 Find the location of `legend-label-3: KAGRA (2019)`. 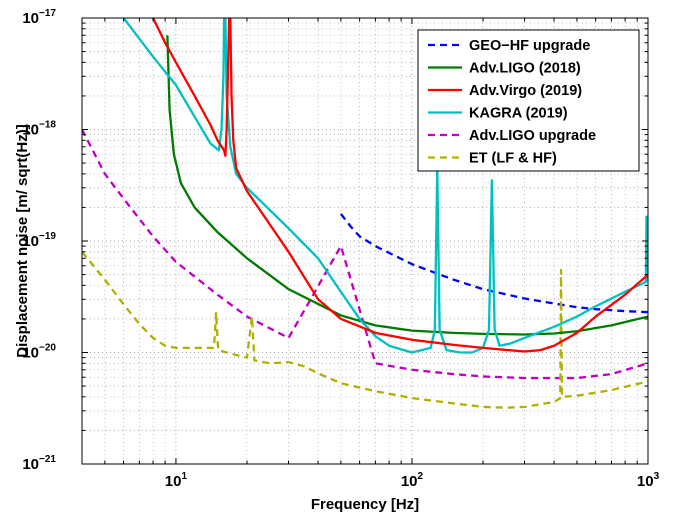

legend-label-3: KAGRA (2019) is located at coordinates (518, 114).